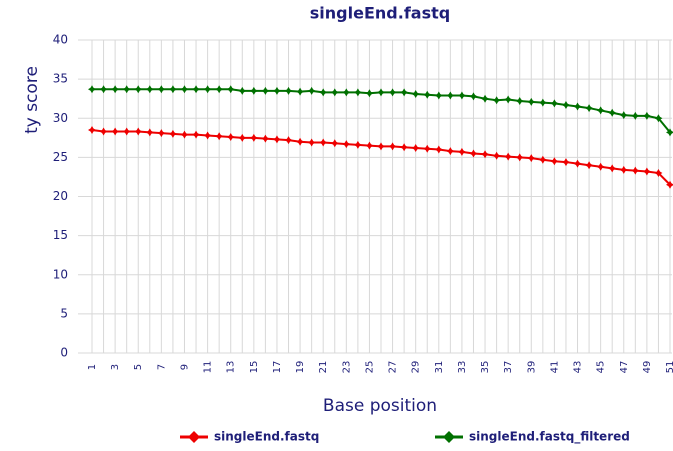 The image size is (673, 451). Describe the element at coordinates (323, 367) in the screenshot. I see `x-tick-label: 21` at that location.